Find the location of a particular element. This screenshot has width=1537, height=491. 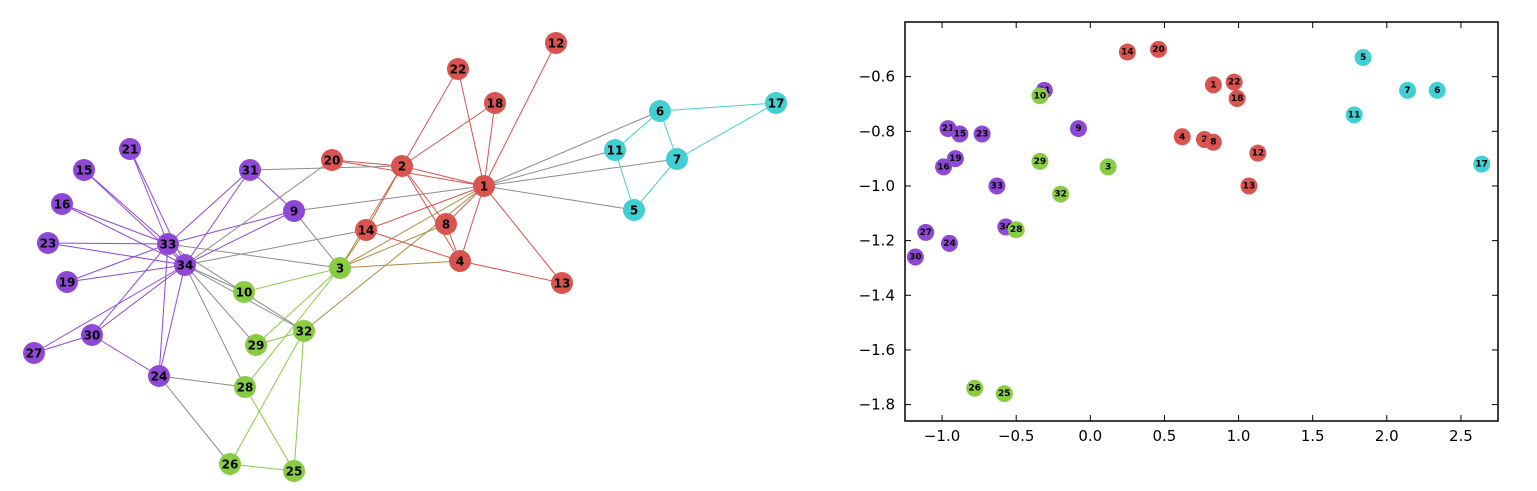

scatter-point-22: 22 is located at coordinates (1234, 82).